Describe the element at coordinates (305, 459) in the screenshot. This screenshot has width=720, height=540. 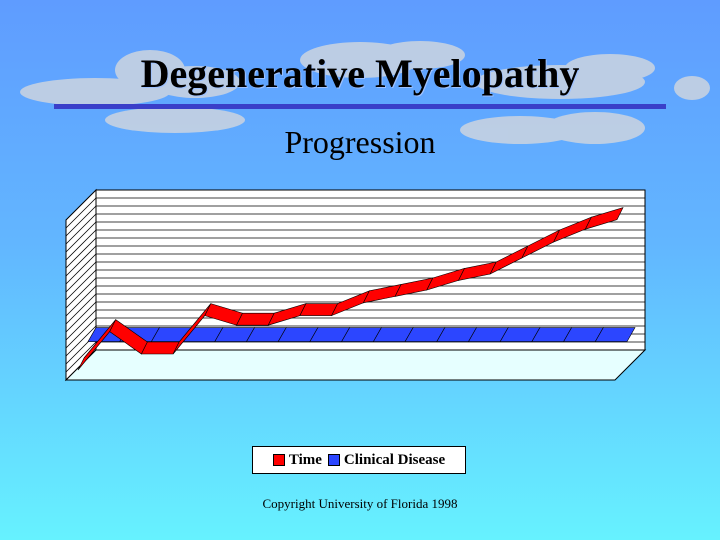
I see `legend-label-time: Time` at that location.